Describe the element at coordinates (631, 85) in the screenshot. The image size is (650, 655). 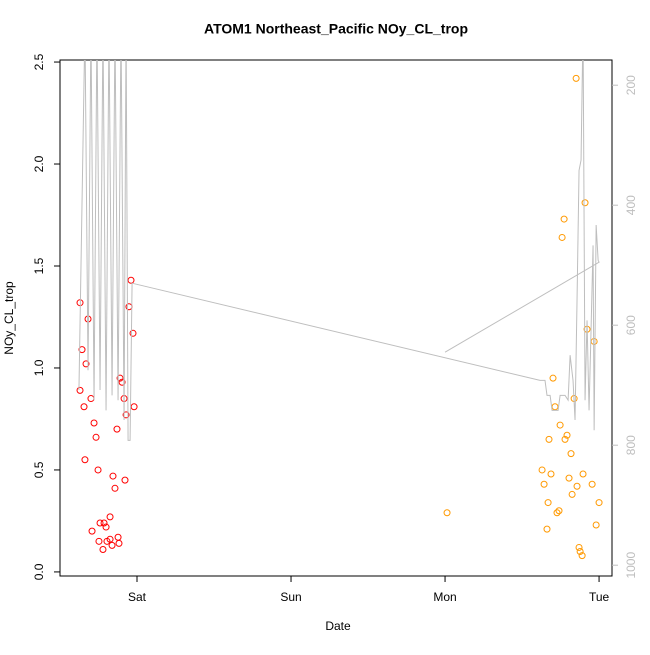
I see `y2-tick-label: 200` at that location.